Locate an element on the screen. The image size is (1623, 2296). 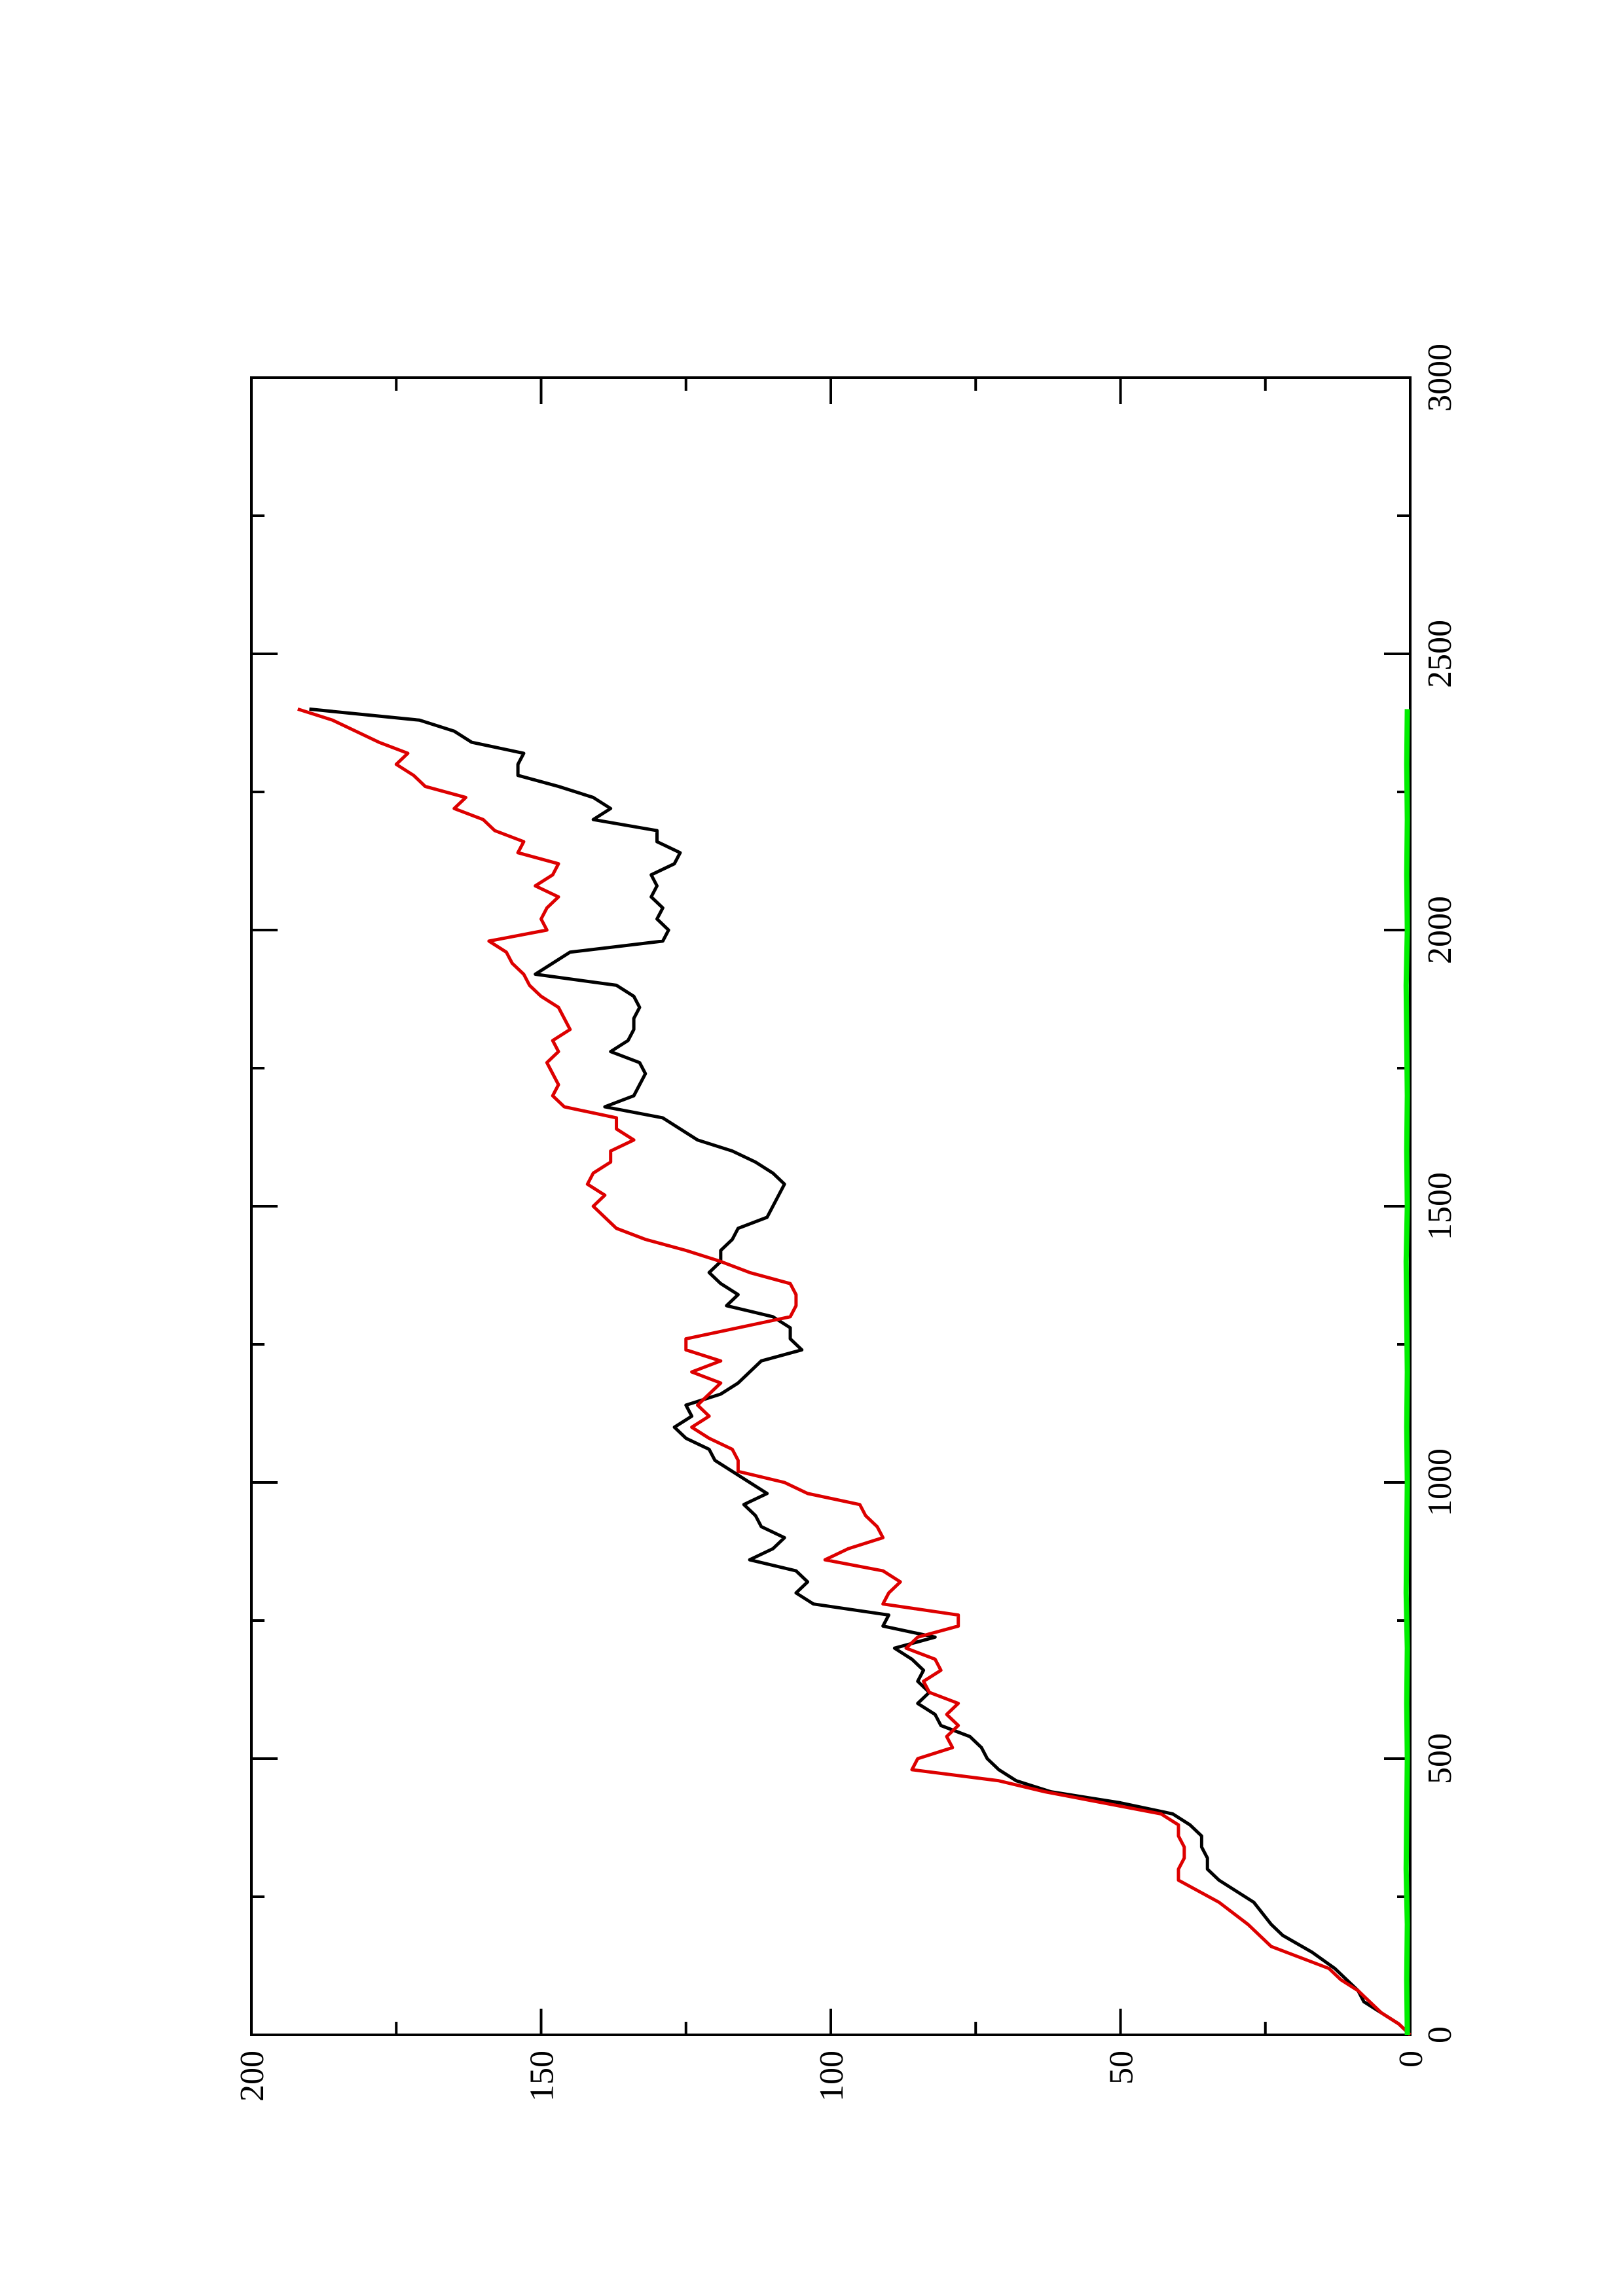
x-tick-label: 1000 is located at coordinates (1440, 1482).